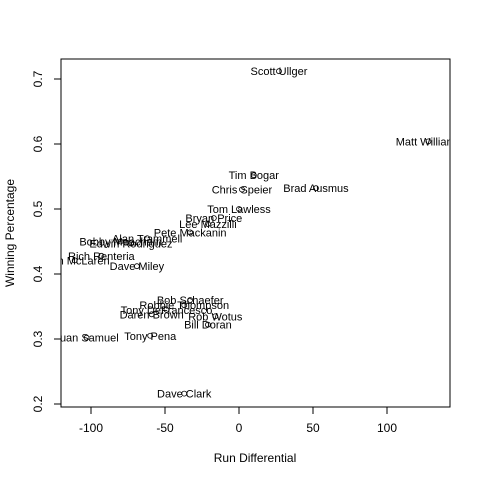 The image size is (480, 480). I want to click on point-label: Matt Williams, so click(429, 142).